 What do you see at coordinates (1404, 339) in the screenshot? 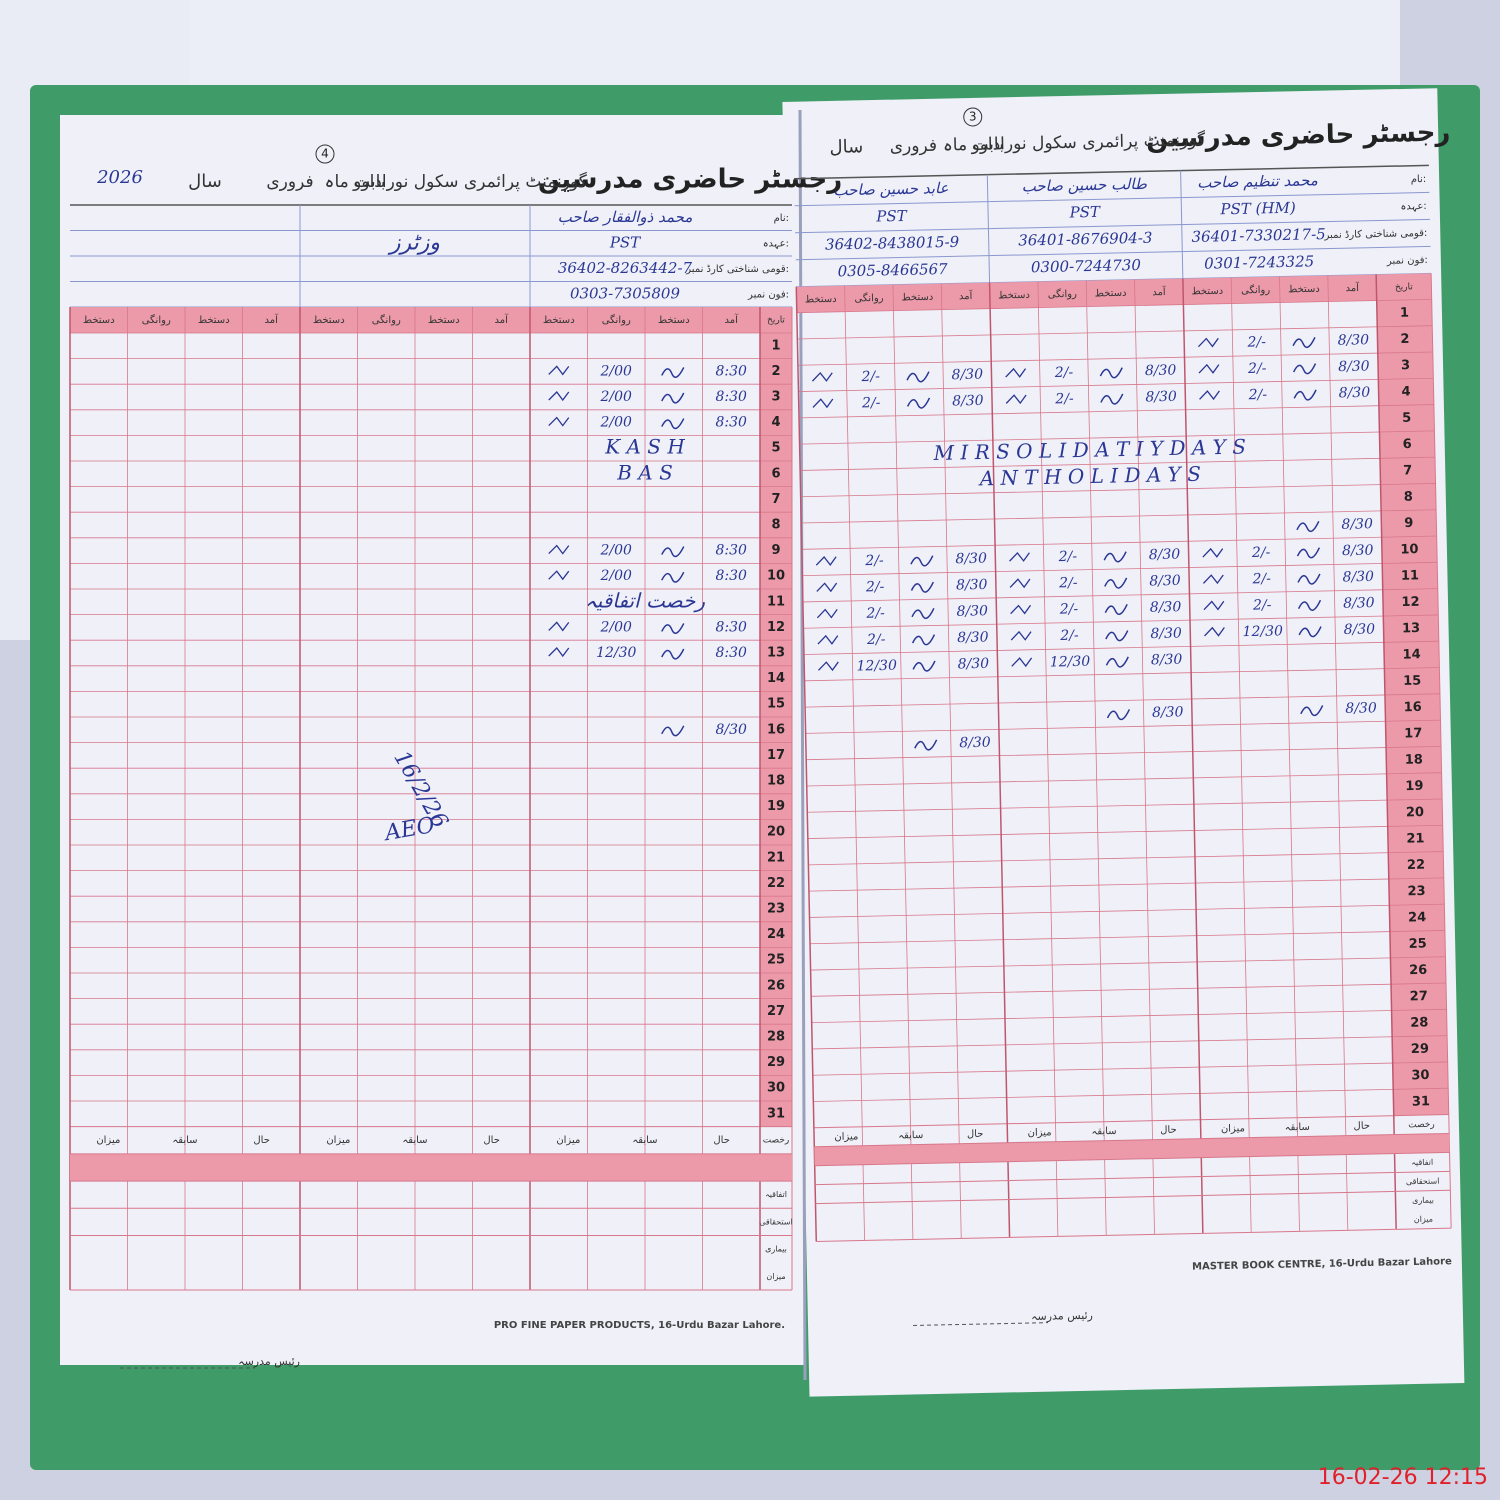
I see `day-number: 2` at bounding box center [1404, 339].